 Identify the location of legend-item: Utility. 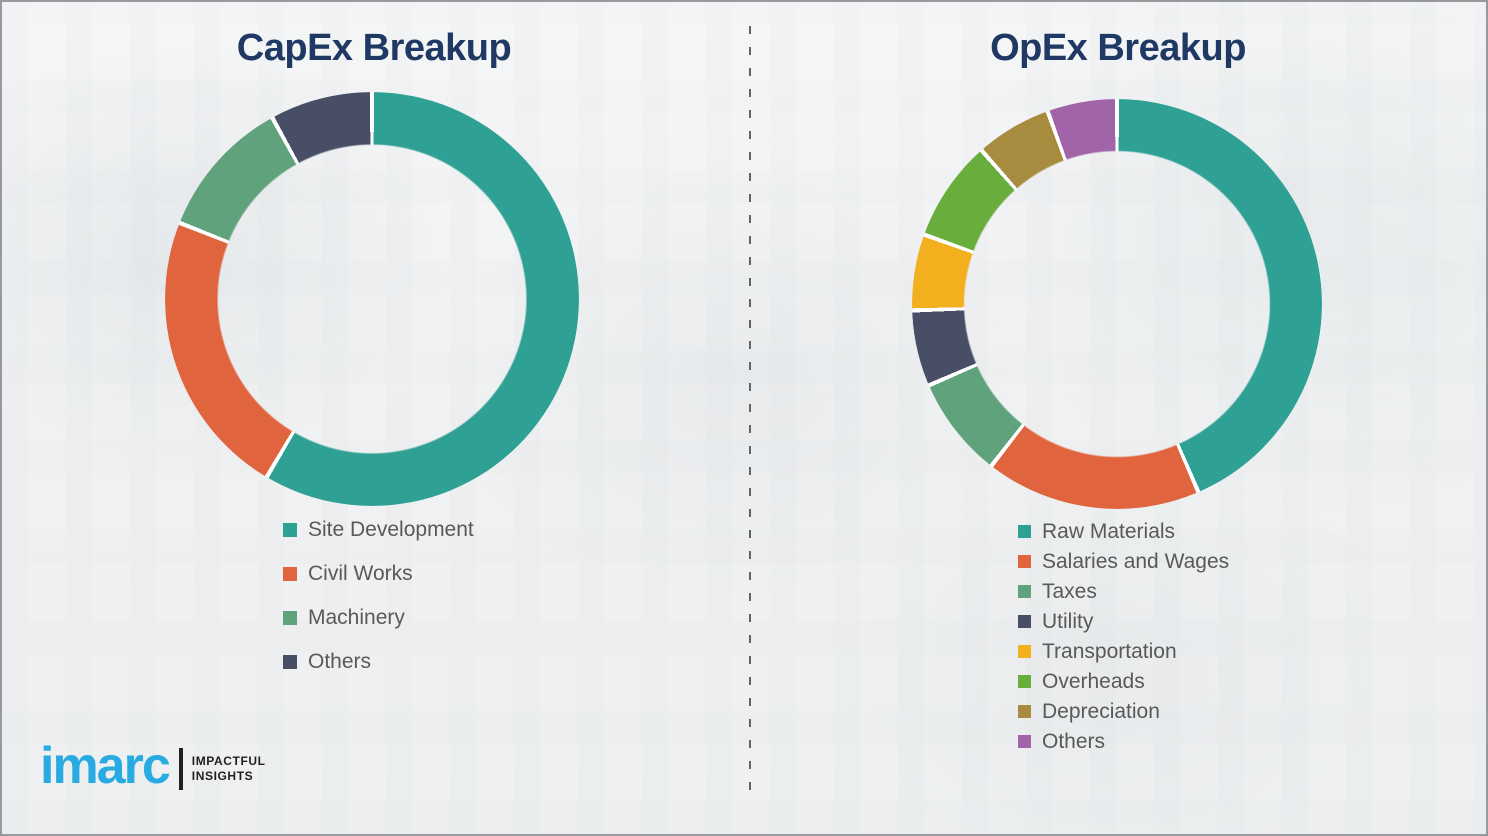
(1123, 621).